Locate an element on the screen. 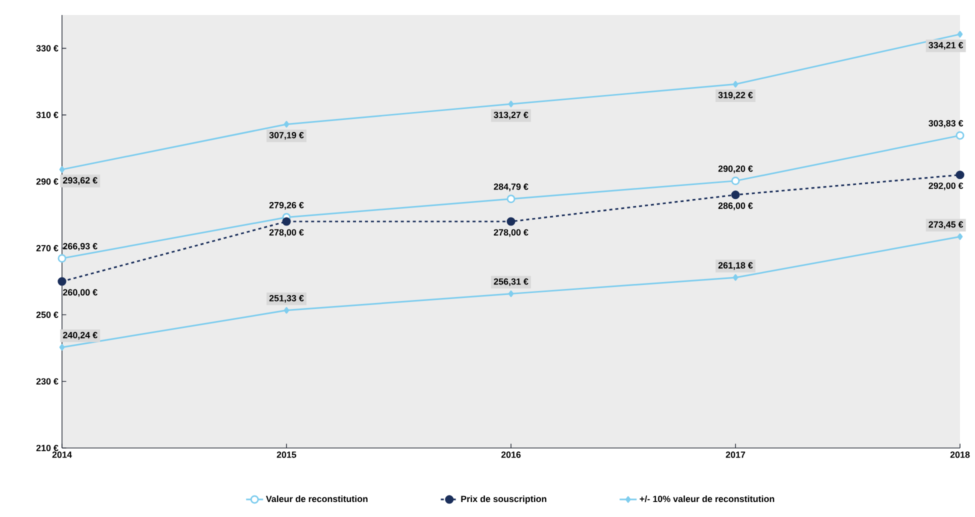 Image resolution: width=975 pixels, height=517 pixels. data-label: 303,83 € is located at coordinates (946, 124).